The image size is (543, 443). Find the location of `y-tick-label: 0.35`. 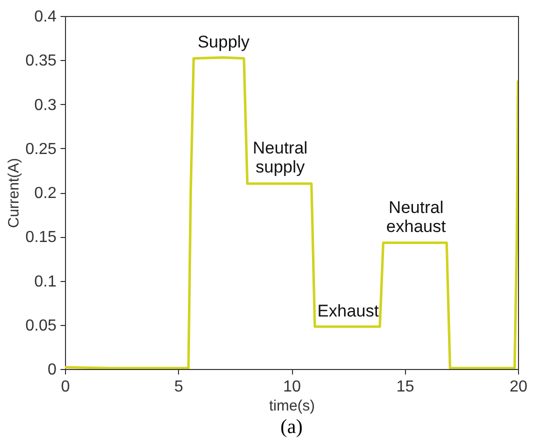

y-tick-label: 0.35 is located at coordinates (41, 61).